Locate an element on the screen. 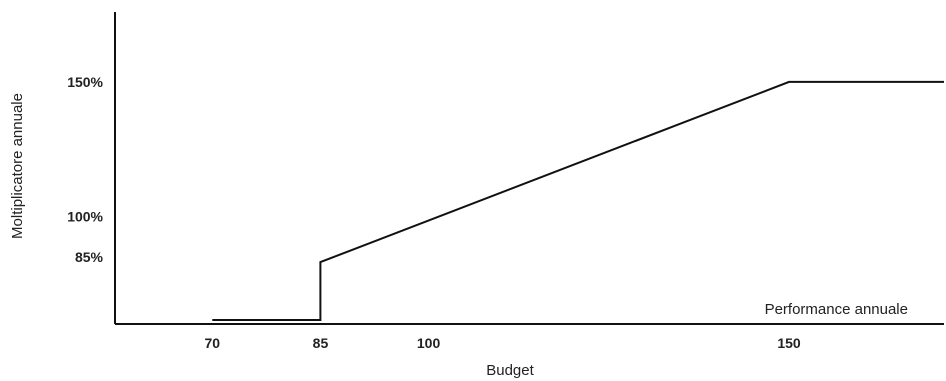 Image resolution: width=946 pixels, height=381 pixels. x-tick-label: 150 is located at coordinates (789, 343).